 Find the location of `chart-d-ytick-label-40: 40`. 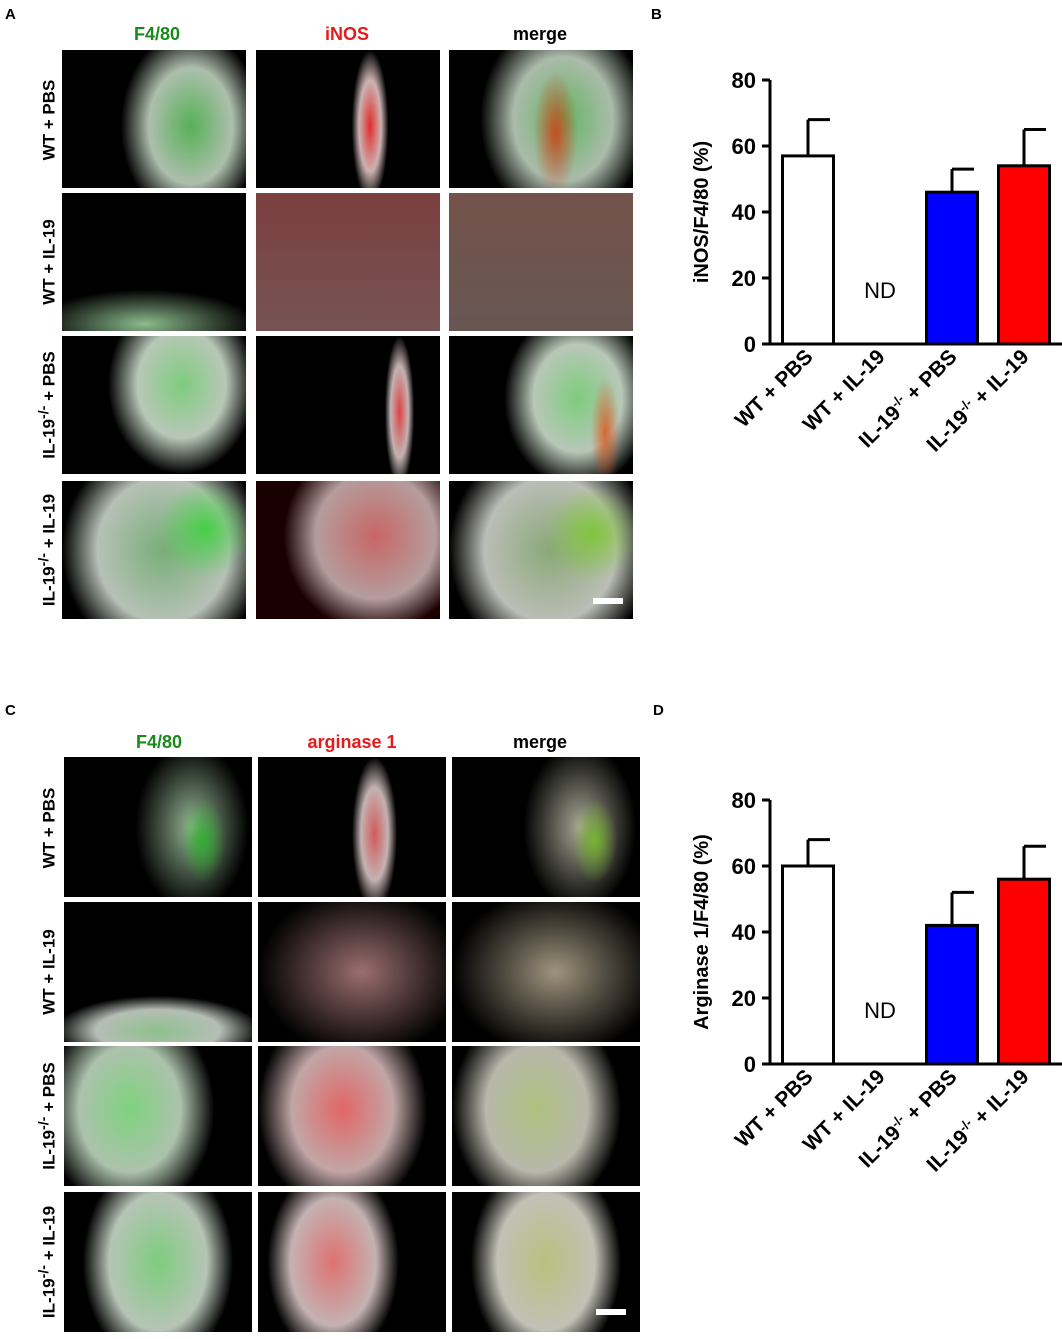

chart-d-ytick-label-40: 40 is located at coordinates (744, 932).